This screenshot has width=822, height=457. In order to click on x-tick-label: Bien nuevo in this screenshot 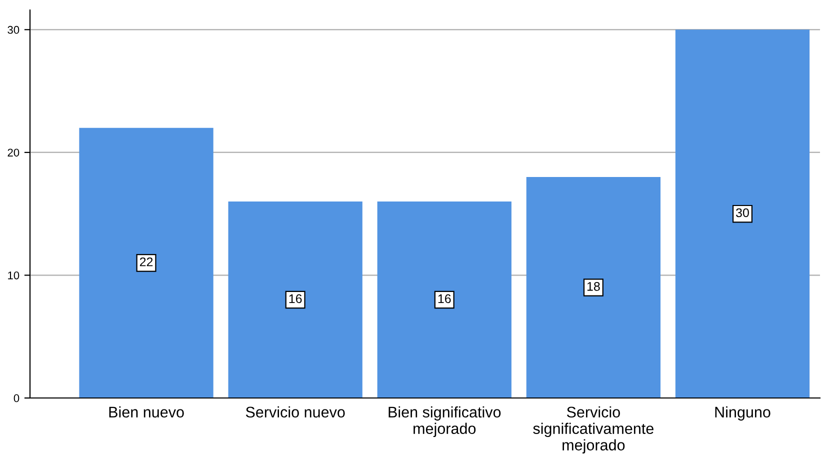, I will do `click(146, 412)`.